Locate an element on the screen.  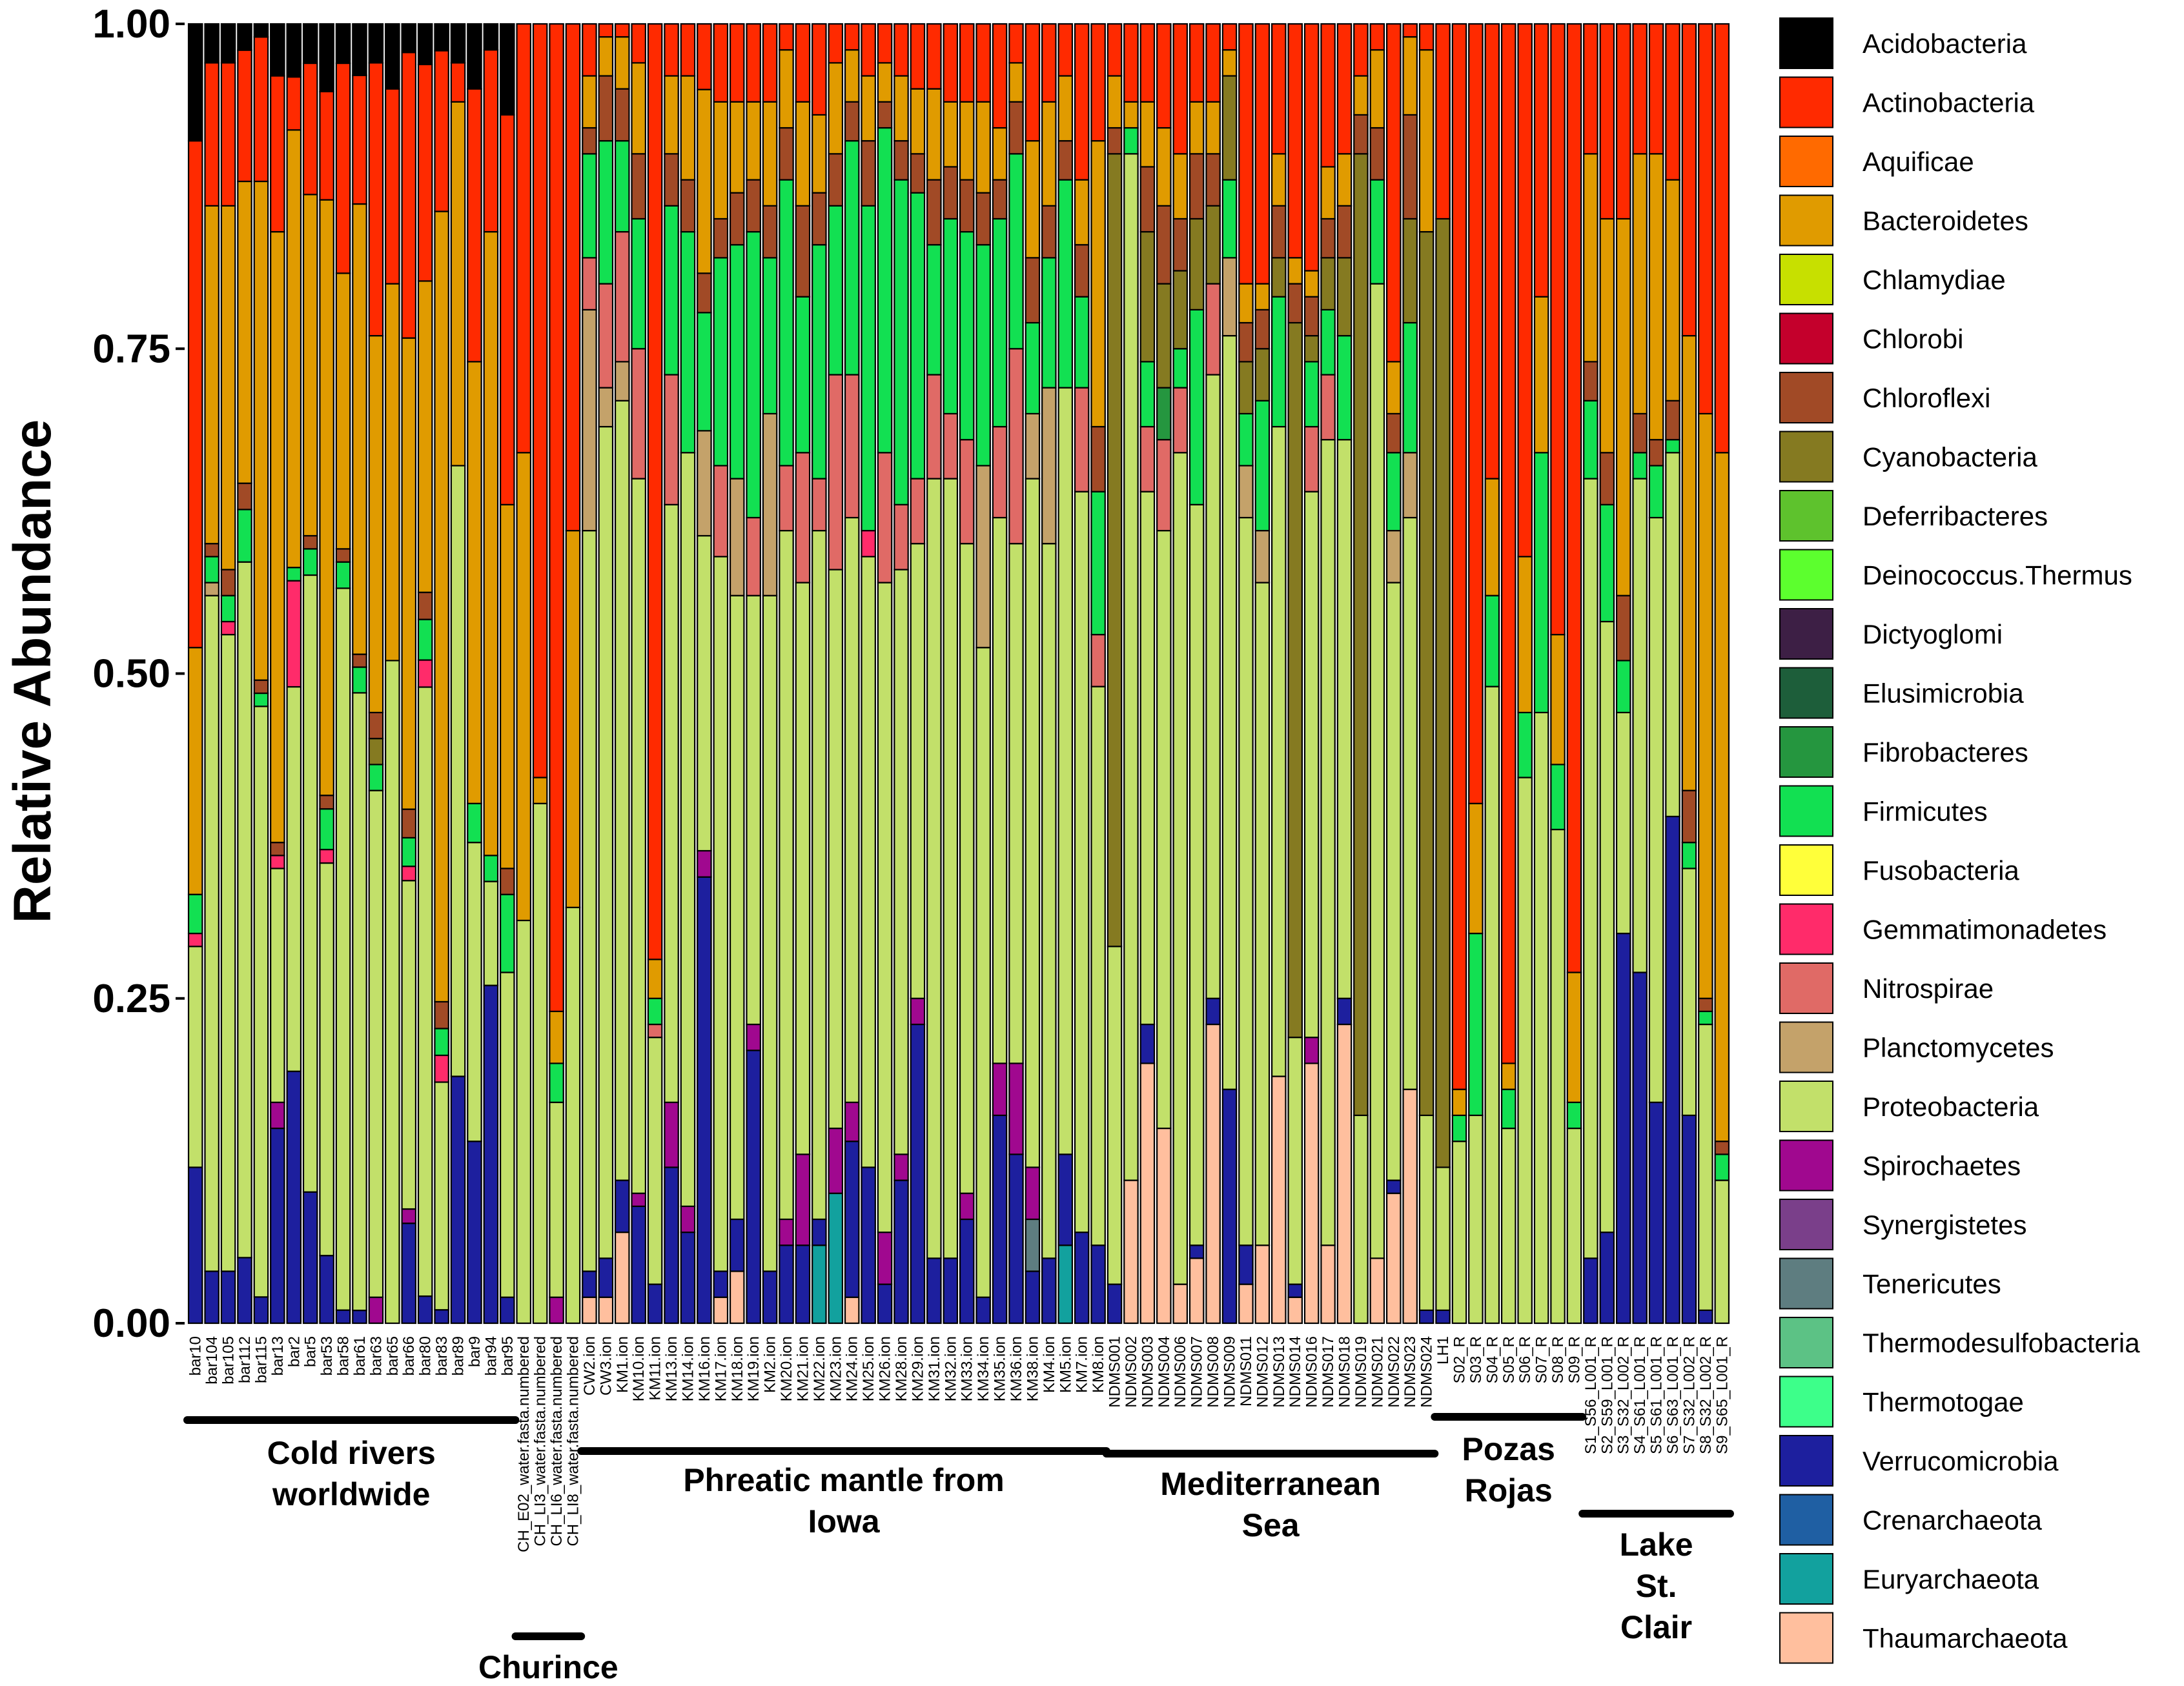
group-label: Pozas is located at coordinates (1508, 1449).